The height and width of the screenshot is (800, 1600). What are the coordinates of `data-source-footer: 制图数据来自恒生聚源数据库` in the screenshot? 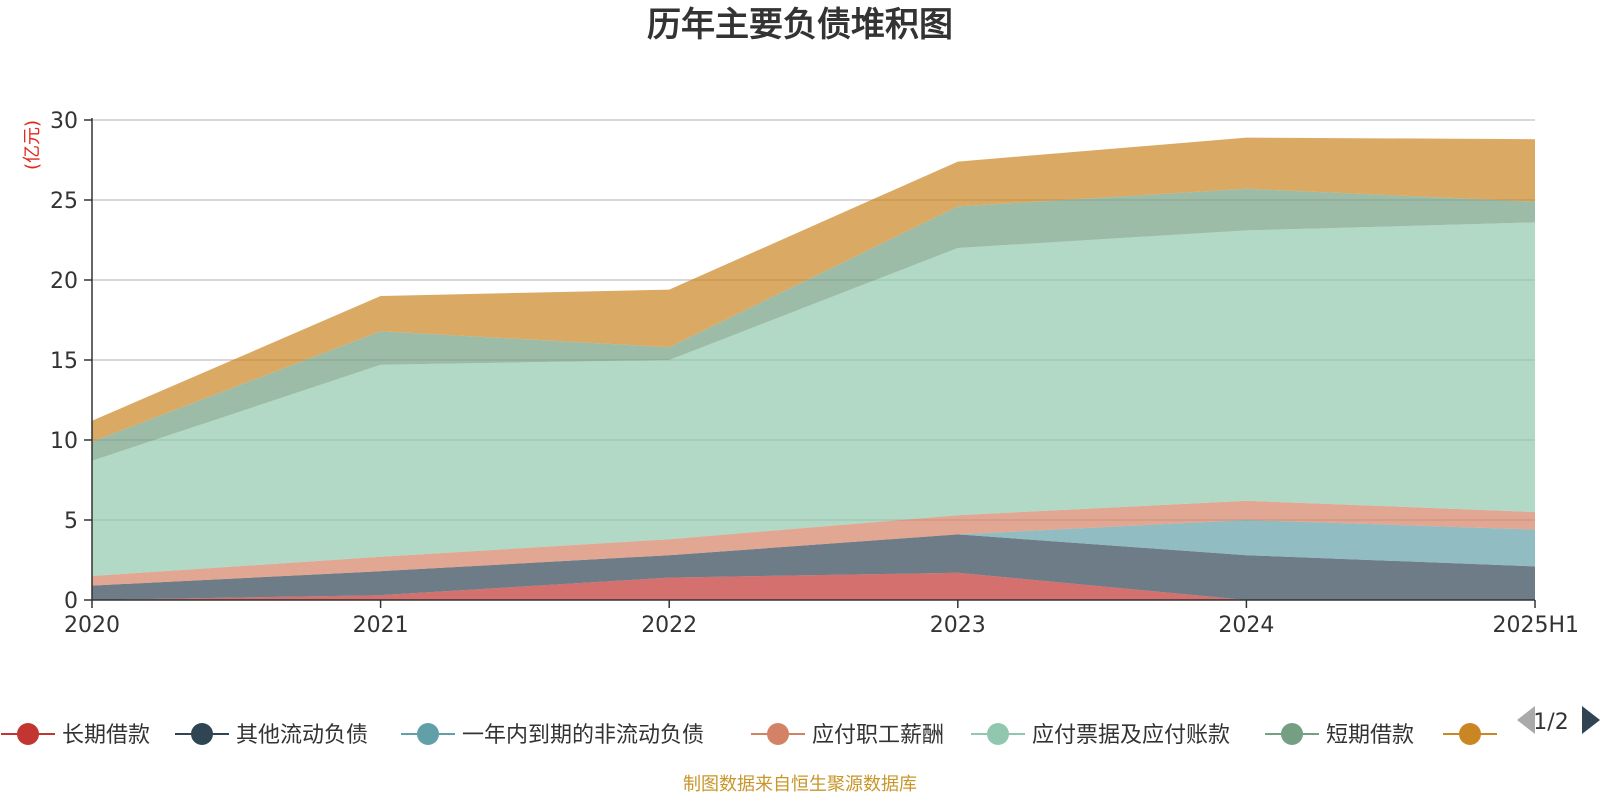 It's located at (800, 784).